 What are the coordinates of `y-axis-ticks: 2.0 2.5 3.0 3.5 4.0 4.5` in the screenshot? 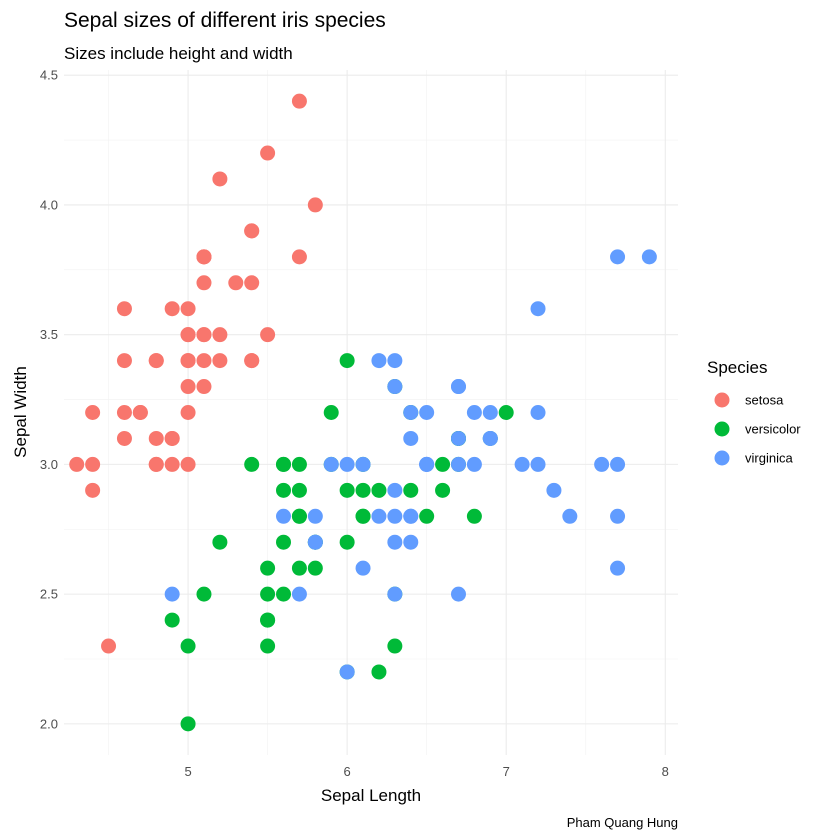 It's located at (49, 400).